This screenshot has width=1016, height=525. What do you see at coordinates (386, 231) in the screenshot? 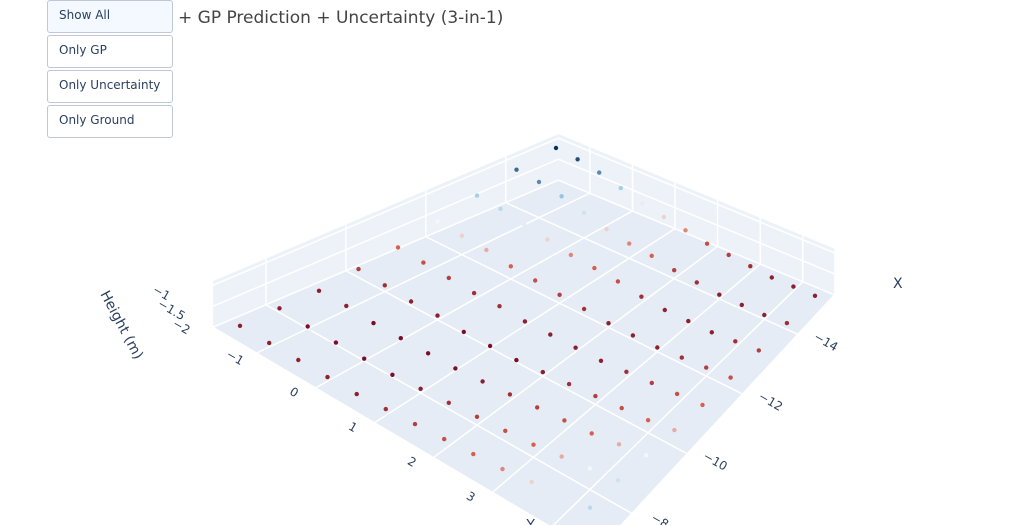
I see `back-wall` at bounding box center [386, 231].